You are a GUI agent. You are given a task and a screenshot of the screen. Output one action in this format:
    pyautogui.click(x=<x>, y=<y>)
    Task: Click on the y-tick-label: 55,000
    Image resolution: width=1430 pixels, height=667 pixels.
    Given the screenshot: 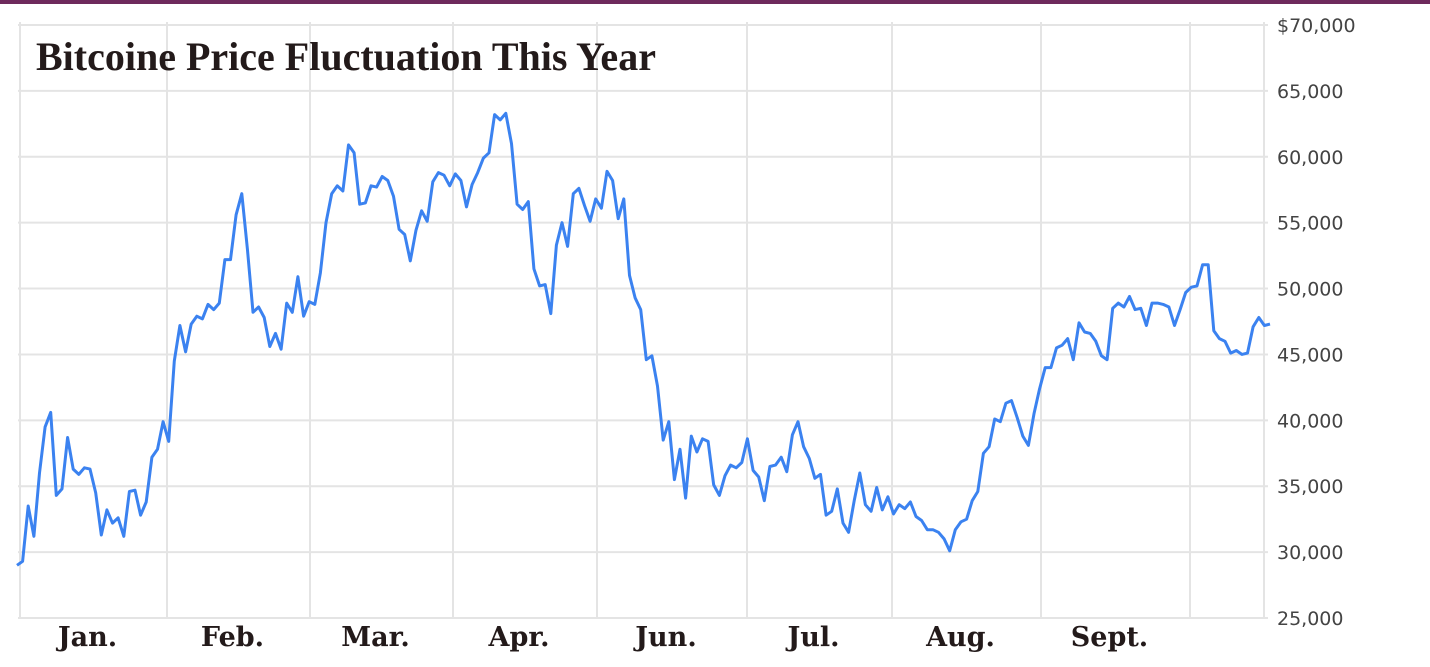 What is the action you would take?
    pyautogui.click(x=1310, y=224)
    